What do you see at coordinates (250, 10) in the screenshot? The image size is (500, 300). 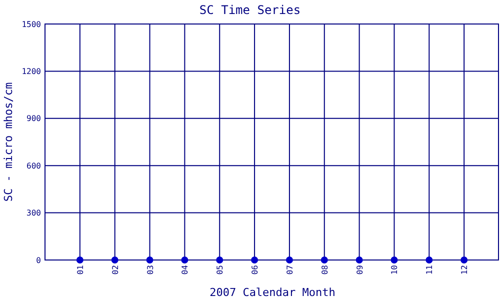 I see `chart-title: SC Time Series` at bounding box center [250, 10].